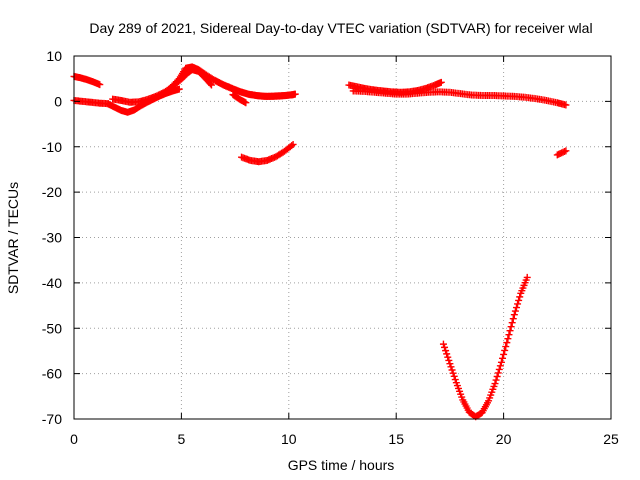  Describe the element at coordinates (611, 439) in the screenshot. I see `x-tick-label: 25` at that location.